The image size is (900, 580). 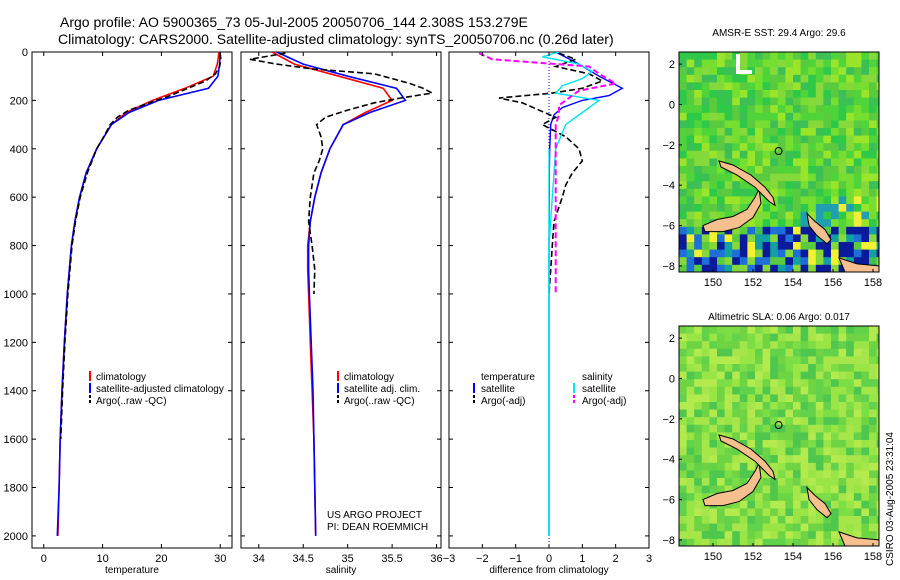 What do you see at coordinates (436, 559) in the screenshot?
I see `x-tick-label: 36` at bounding box center [436, 559].